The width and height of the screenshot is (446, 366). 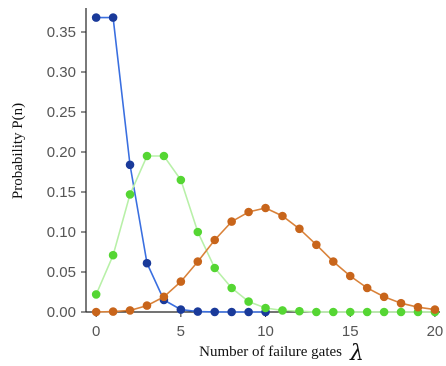 What do you see at coordinates (356, 353) in the screenshot?
I see `x-axis-symbol: λ` at bounding box center [356, 353].